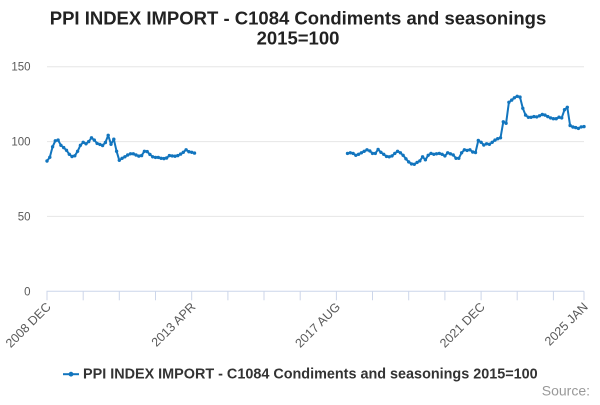  I want to click on svg-text: 50, so click(24, 217).